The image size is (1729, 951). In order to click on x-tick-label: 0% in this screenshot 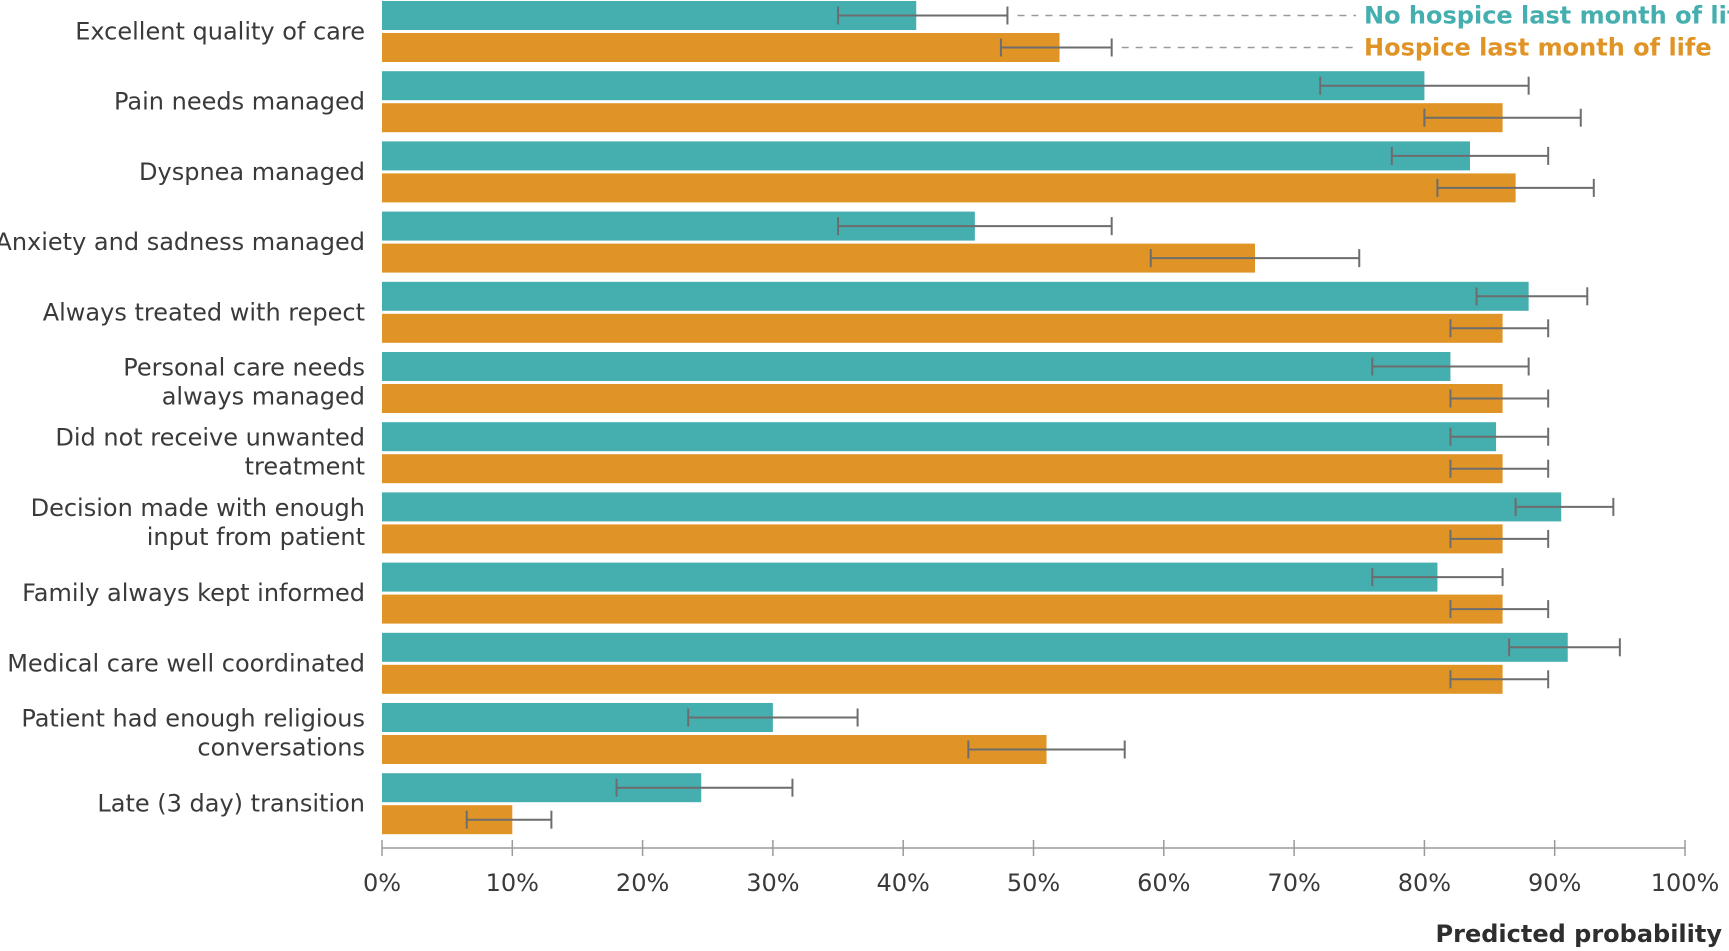, I will do `click(382, 883)`.